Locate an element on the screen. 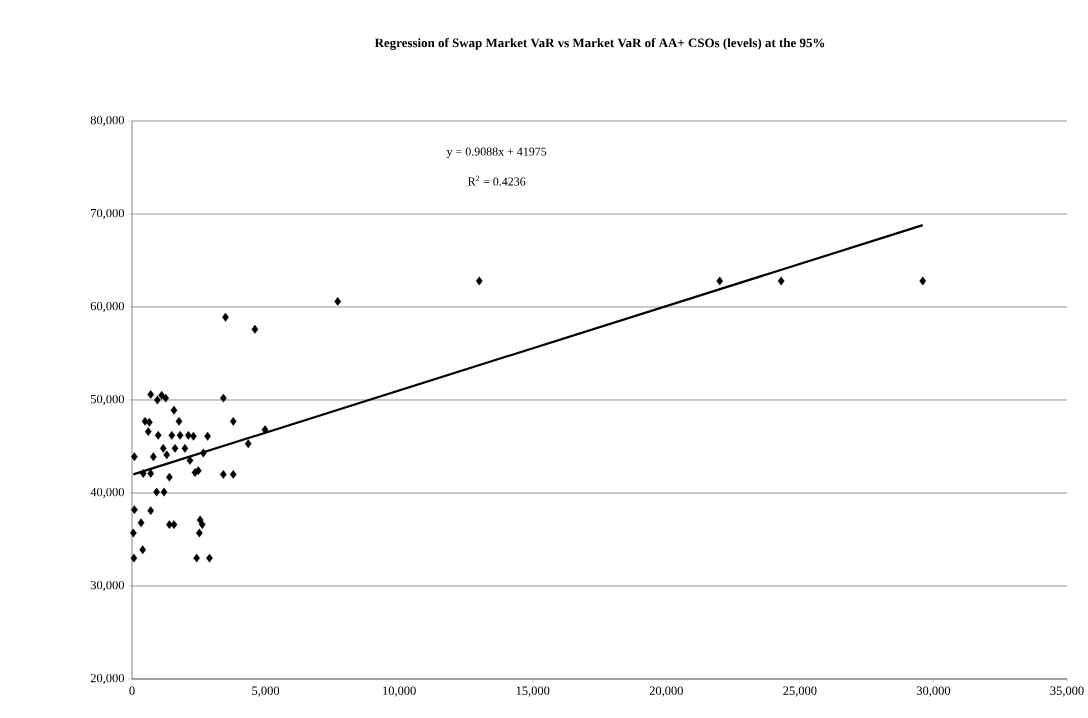 The image size is (1088, 718). y-tick-label: 80,000 is located at coordinates (107, 121).